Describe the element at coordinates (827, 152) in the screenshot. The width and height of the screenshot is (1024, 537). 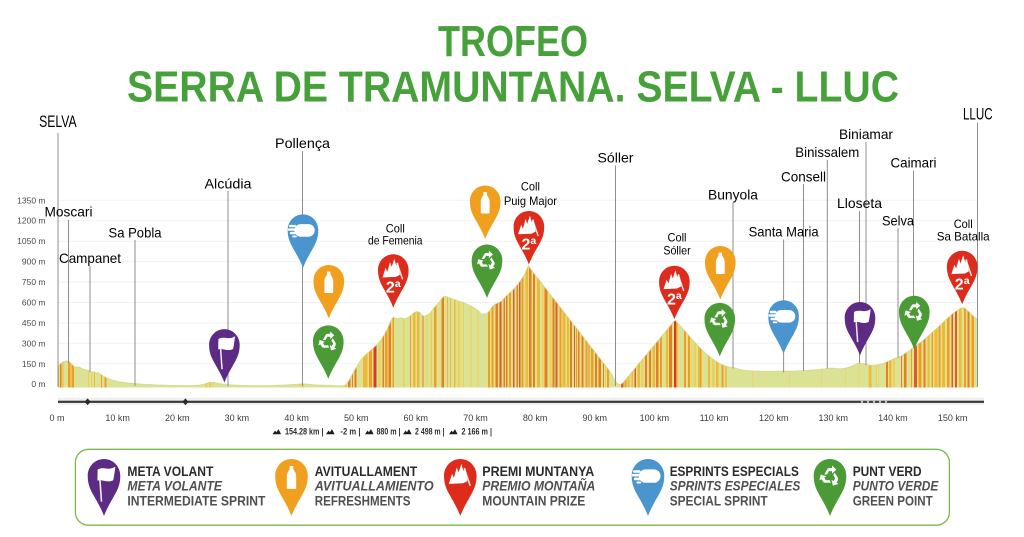
I see `svg-text: Binissalem` at that location.